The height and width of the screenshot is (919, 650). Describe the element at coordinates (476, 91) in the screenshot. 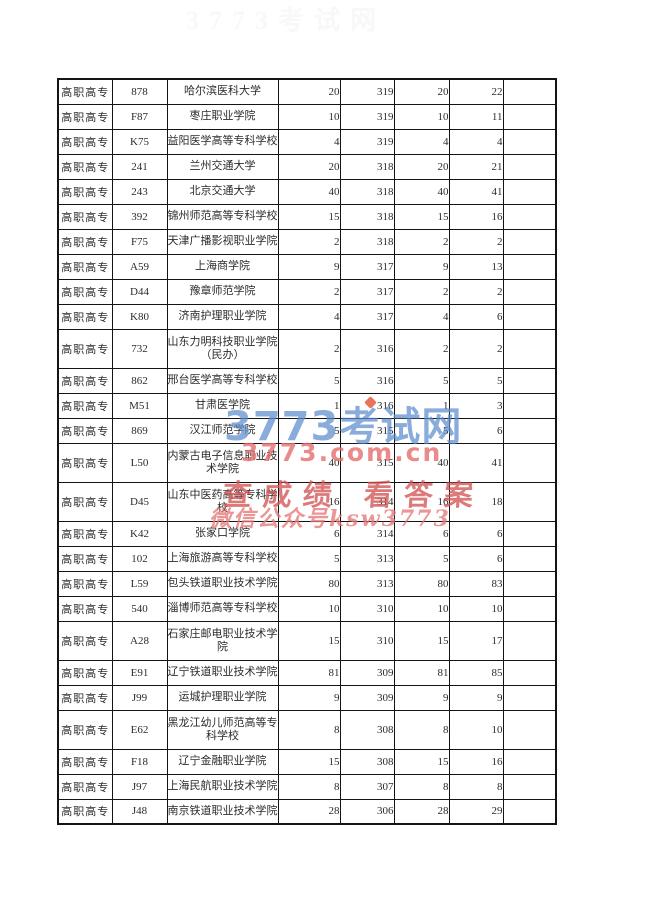

I see `extra-number-cell: 22` at that location.